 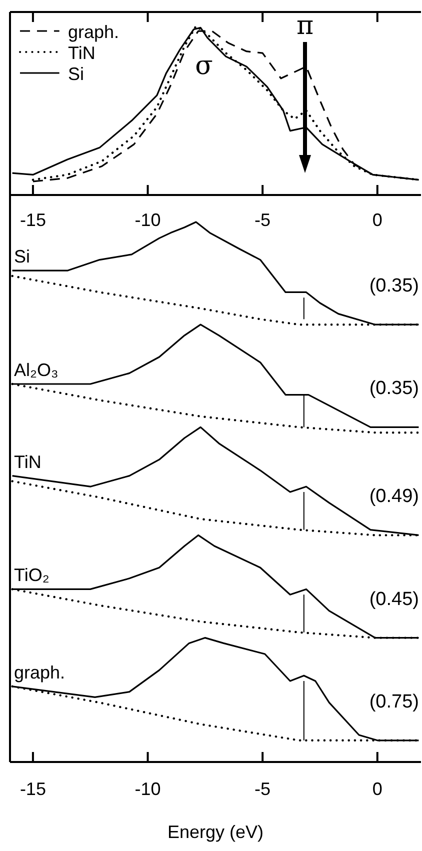 What do you see at coordinates (204, 66) in the screenshot?
I see `annotation: σ` at bounding box center [204, 66].